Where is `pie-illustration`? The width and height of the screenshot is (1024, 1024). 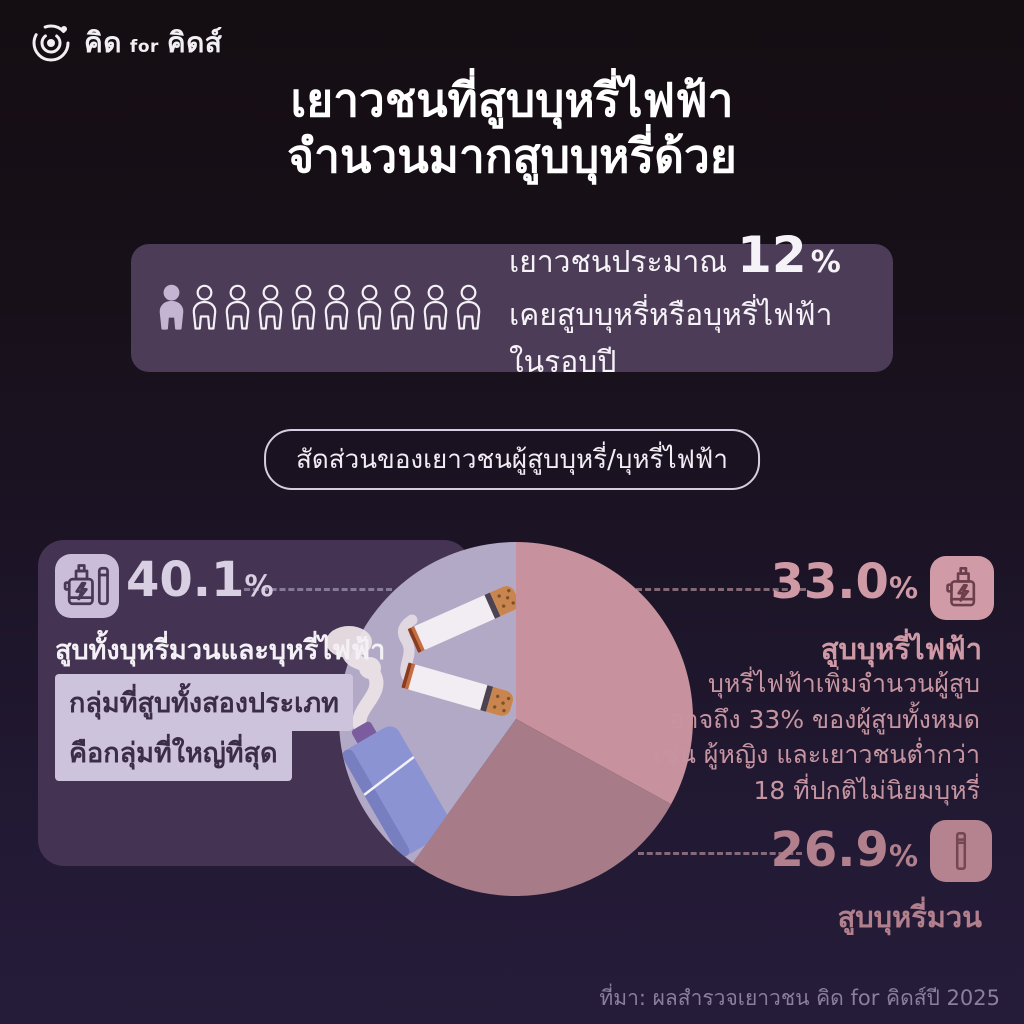 pie-illustration is located at coordinates (429, 721).